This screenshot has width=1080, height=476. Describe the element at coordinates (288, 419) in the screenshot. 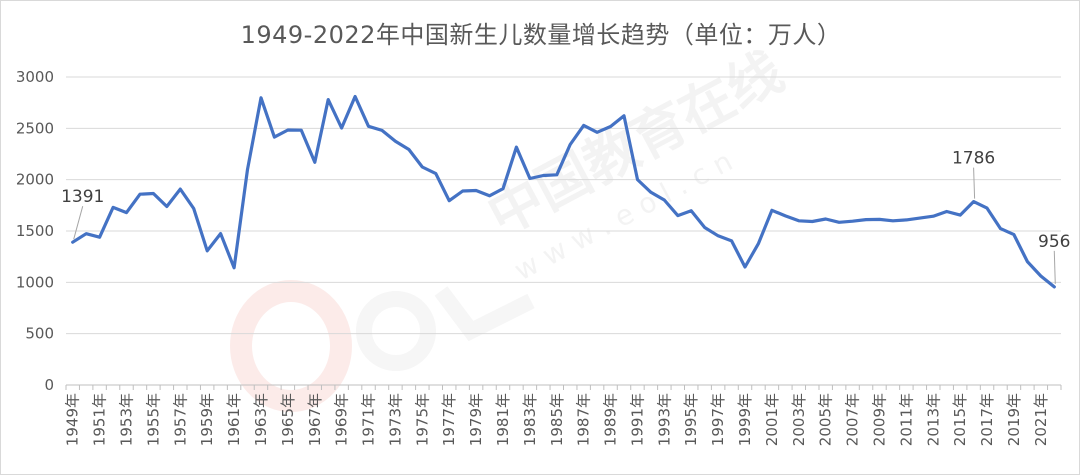

I see `x-tick-label: 1965年` at that location.